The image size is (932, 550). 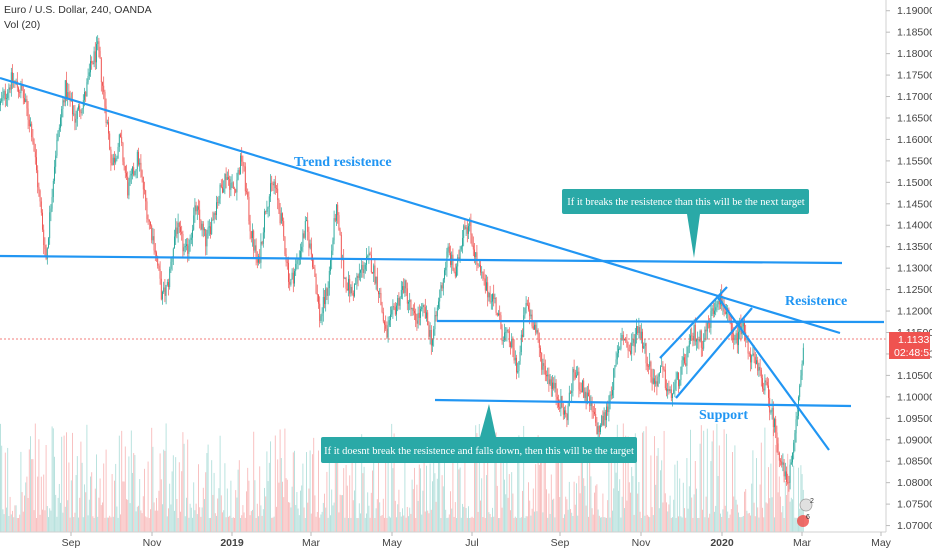 I want to click on horizontal-resistance-line, so click(x=421, y=259).